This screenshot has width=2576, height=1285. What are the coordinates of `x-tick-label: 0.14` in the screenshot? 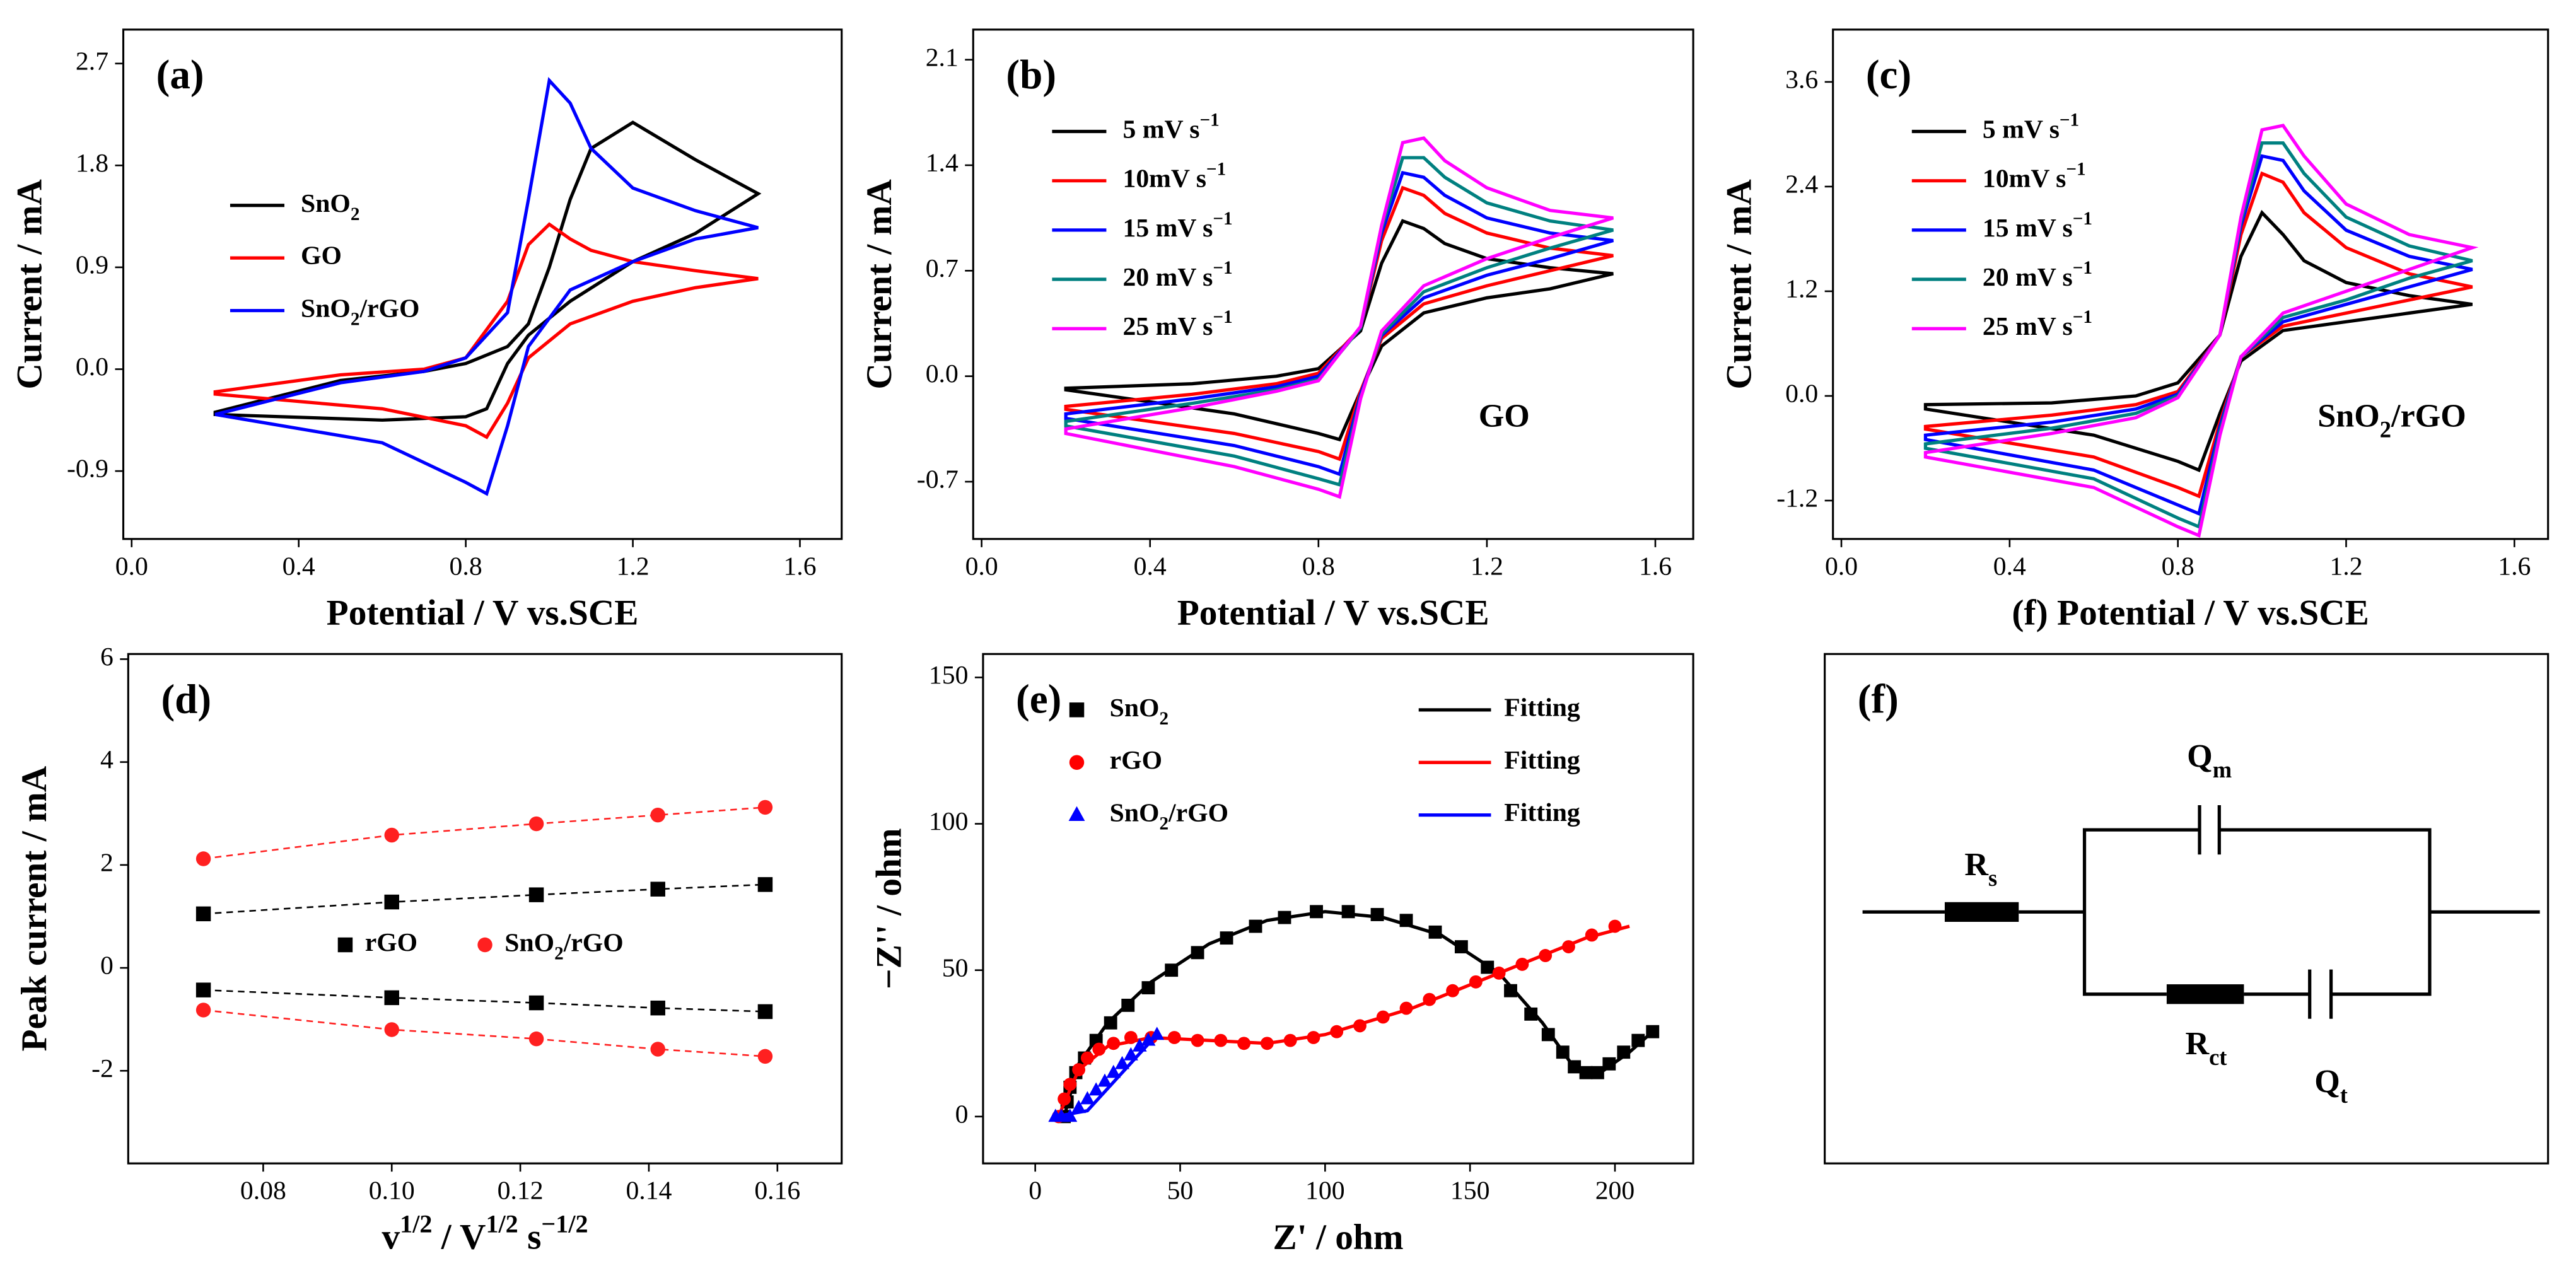 It's located at (649, 1191).